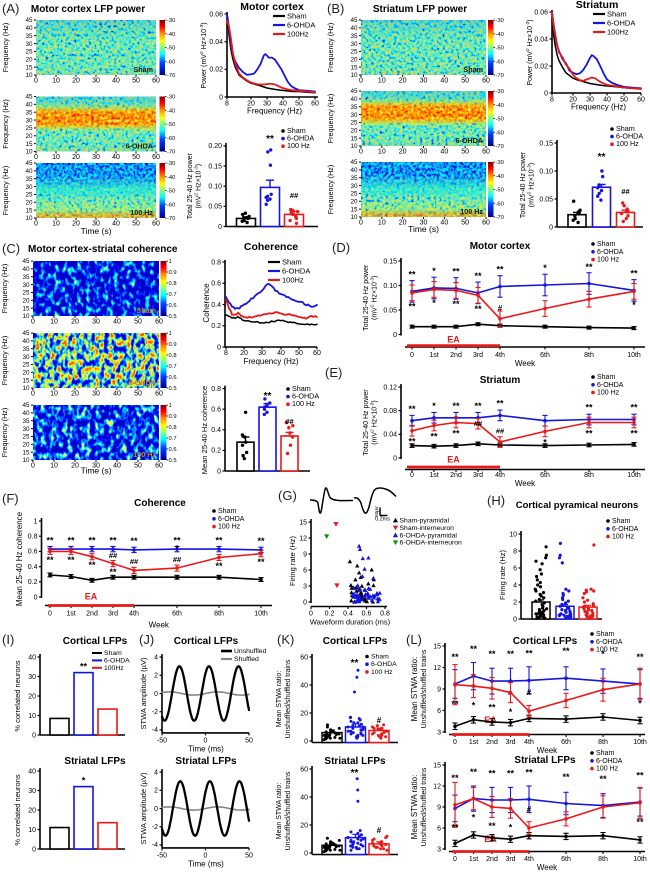  I want to click on svg-text: 6, so click(439, 828).